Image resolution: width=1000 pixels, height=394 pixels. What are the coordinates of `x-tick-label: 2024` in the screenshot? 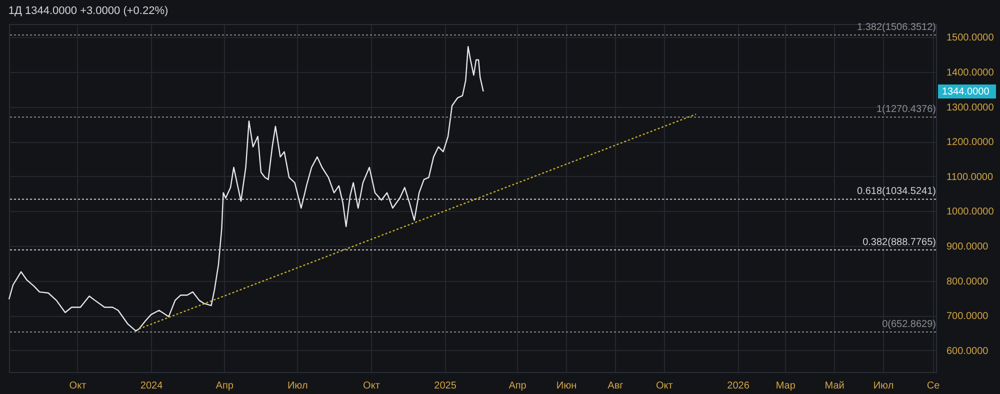 It's located at (152, 386).